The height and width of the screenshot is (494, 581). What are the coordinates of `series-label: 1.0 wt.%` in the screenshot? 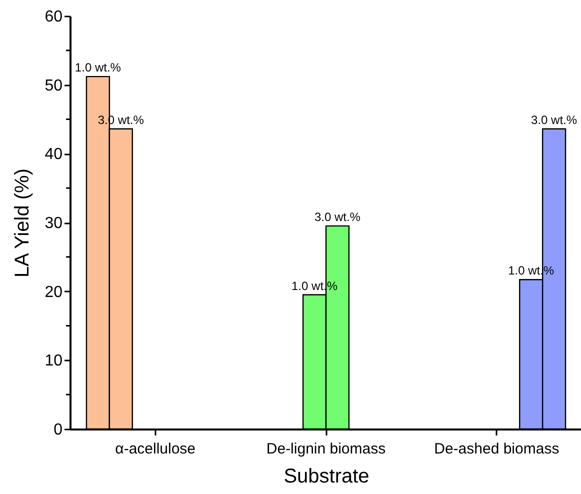 It's located at (98, 67).